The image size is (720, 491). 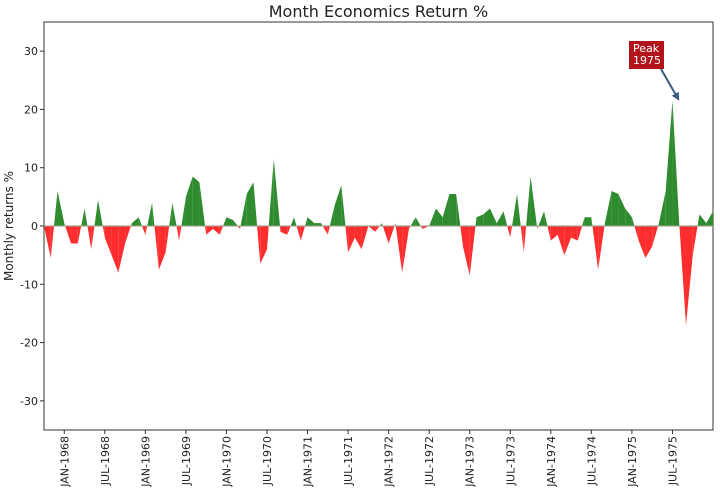 What do you see at coordinates (9, 226) in the screenshot?
I see `y-axis-label: Monthly returns %` at bounding box center [9, 226].